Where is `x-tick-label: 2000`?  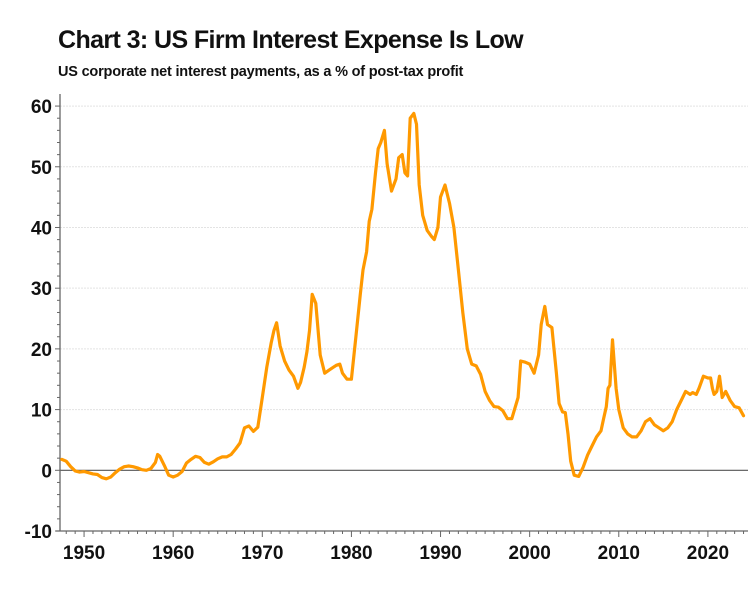 x-tick-label: 2000 is located at coordinates (530, 553).